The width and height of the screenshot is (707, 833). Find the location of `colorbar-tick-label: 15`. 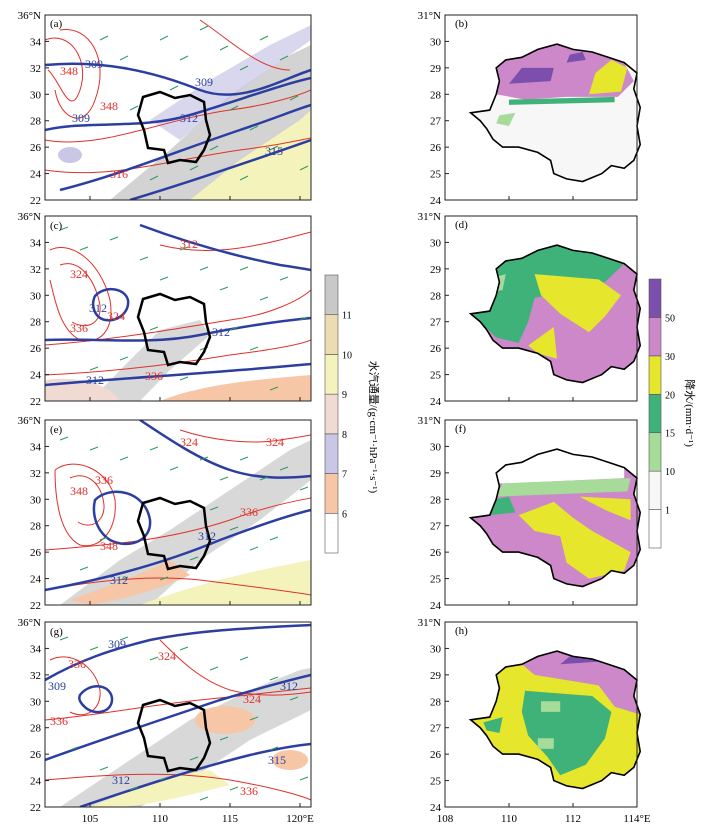

colorbar-tick-label: 15 is located at coordinates (670, 434).